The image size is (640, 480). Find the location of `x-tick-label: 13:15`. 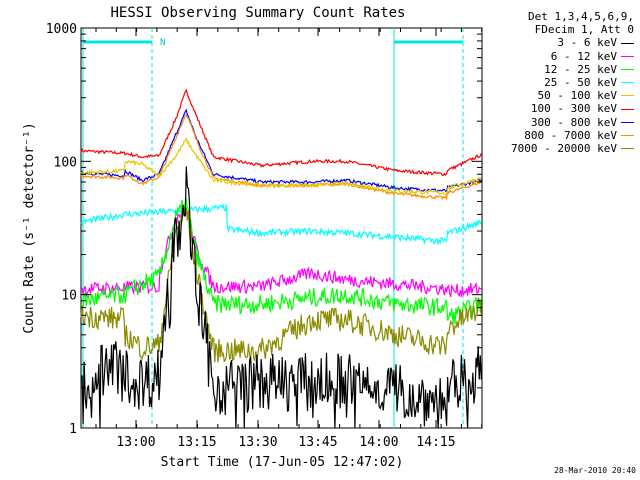

x-tick-label: 13:15 is located at coordinates (196, 442).